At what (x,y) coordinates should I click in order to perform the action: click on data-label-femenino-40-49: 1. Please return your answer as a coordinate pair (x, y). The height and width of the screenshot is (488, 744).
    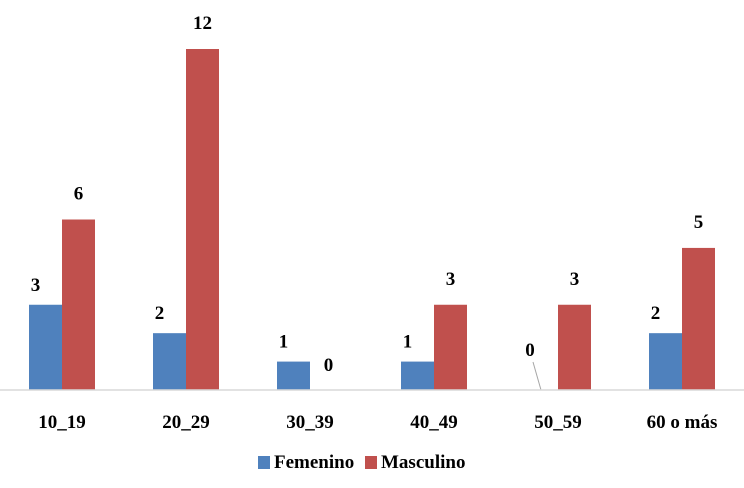
    Looking at the image, I should click on (408, 342).